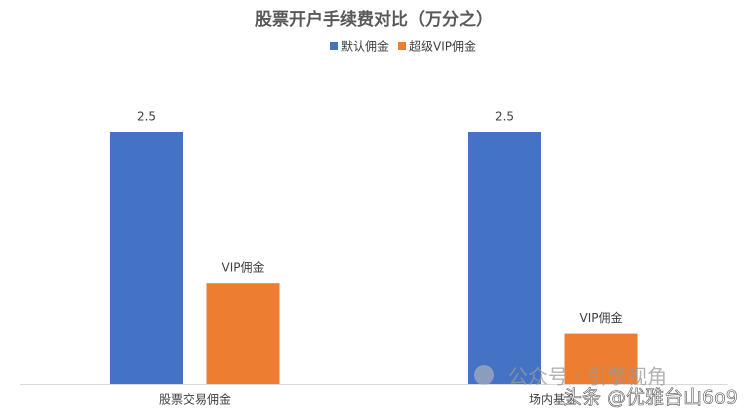 This screenshot has width=748, height=418. I want to click on watermark: 公众号 · 引擎视角 头条 @优雅台山6o9, so click(606, 387).